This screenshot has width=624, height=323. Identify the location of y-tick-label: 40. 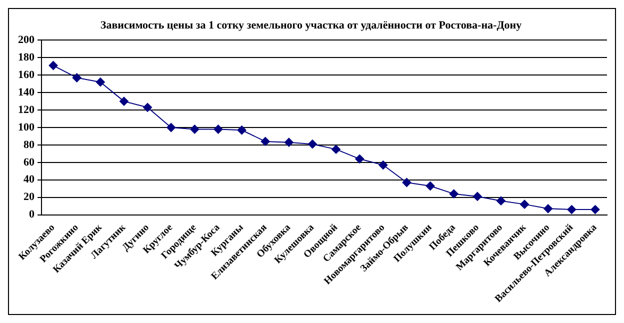
(29, 180).